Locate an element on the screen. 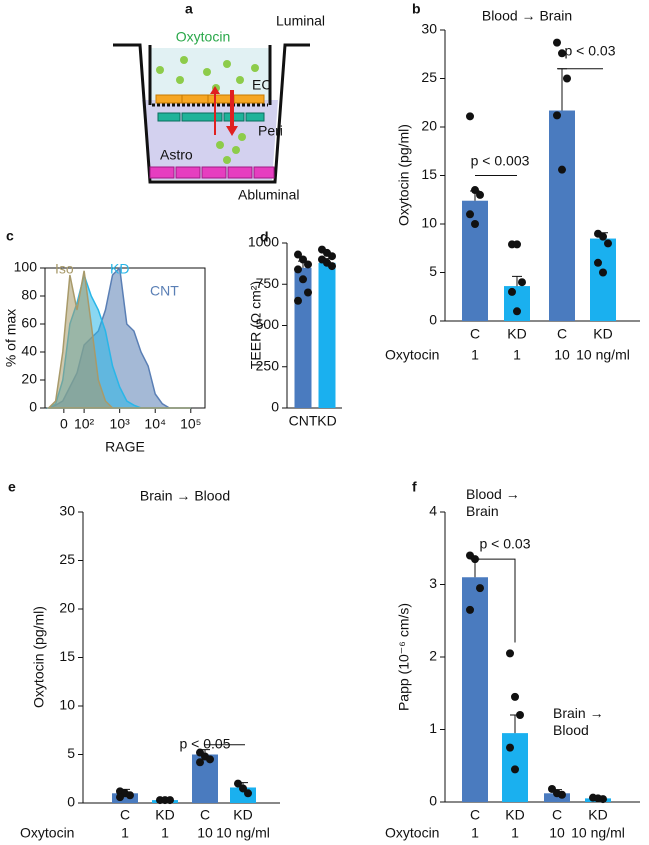  annotation: p < 0.03 is located at coordinates (590, 51).